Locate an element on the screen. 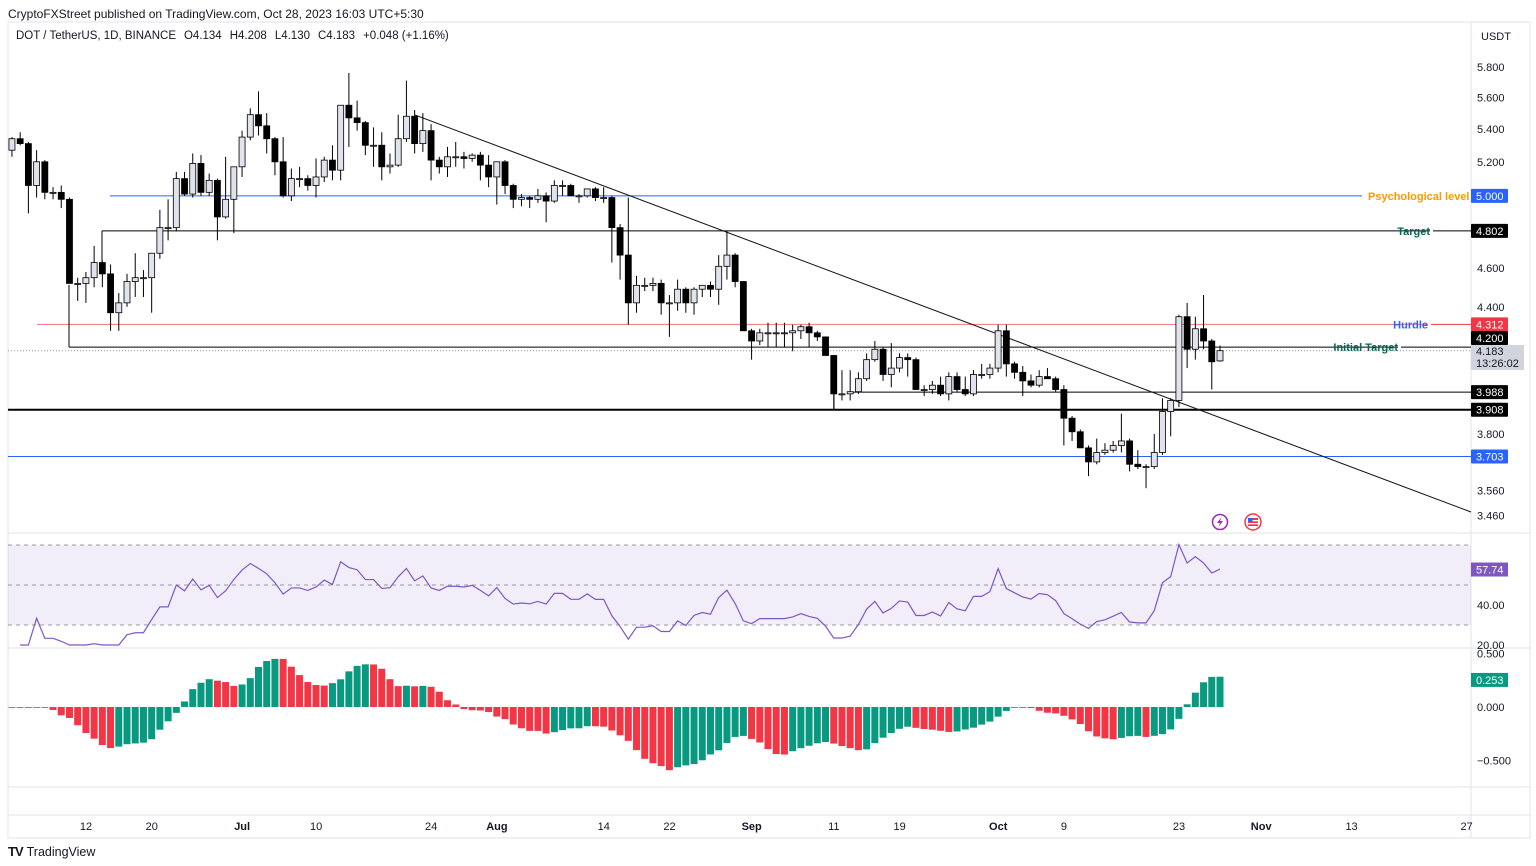 Image resolution: width=1536 pixels, height=866 pixels. time-tick-label: 10 is located at coordinates (316, 827).